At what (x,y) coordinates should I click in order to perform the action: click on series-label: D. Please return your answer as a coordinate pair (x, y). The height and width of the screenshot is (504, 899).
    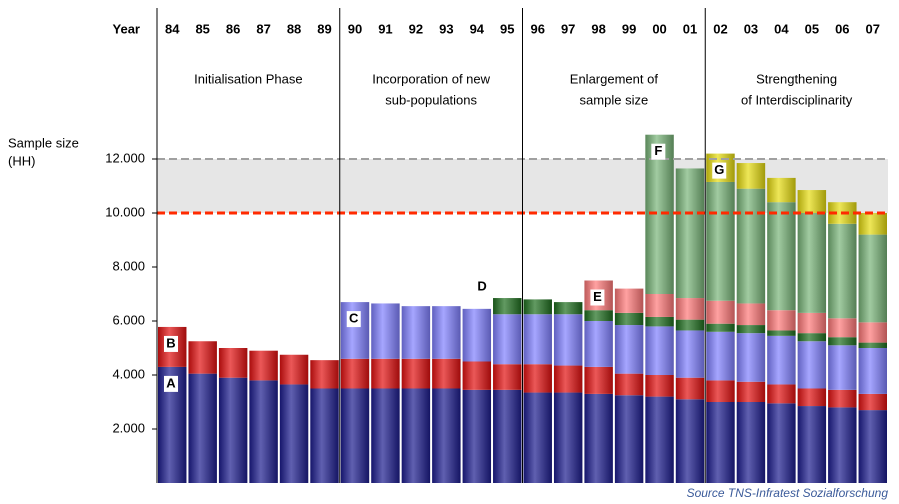
    Looking at the image, I should click on (481, 285).